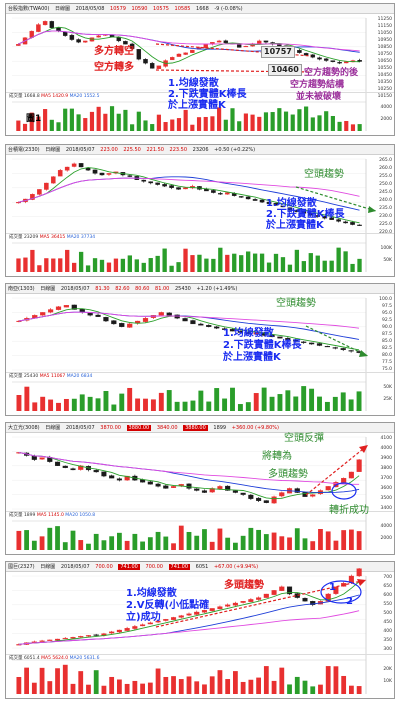  What do you see at coordinates (385, 208) in the screenshot?
I see `y-tick: 235.0` at bounding box center [385, 208].